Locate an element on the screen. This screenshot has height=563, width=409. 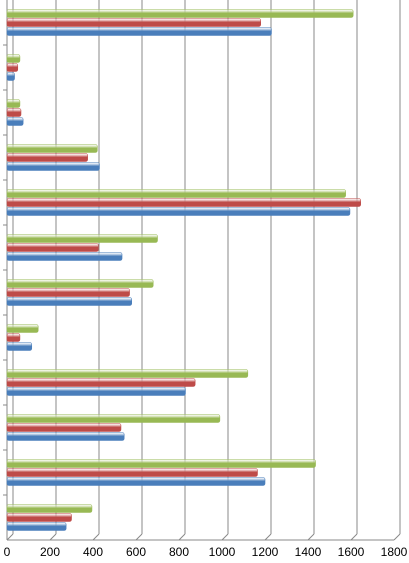
x-tick-label: 1600 is located at coordinates (351, 552).